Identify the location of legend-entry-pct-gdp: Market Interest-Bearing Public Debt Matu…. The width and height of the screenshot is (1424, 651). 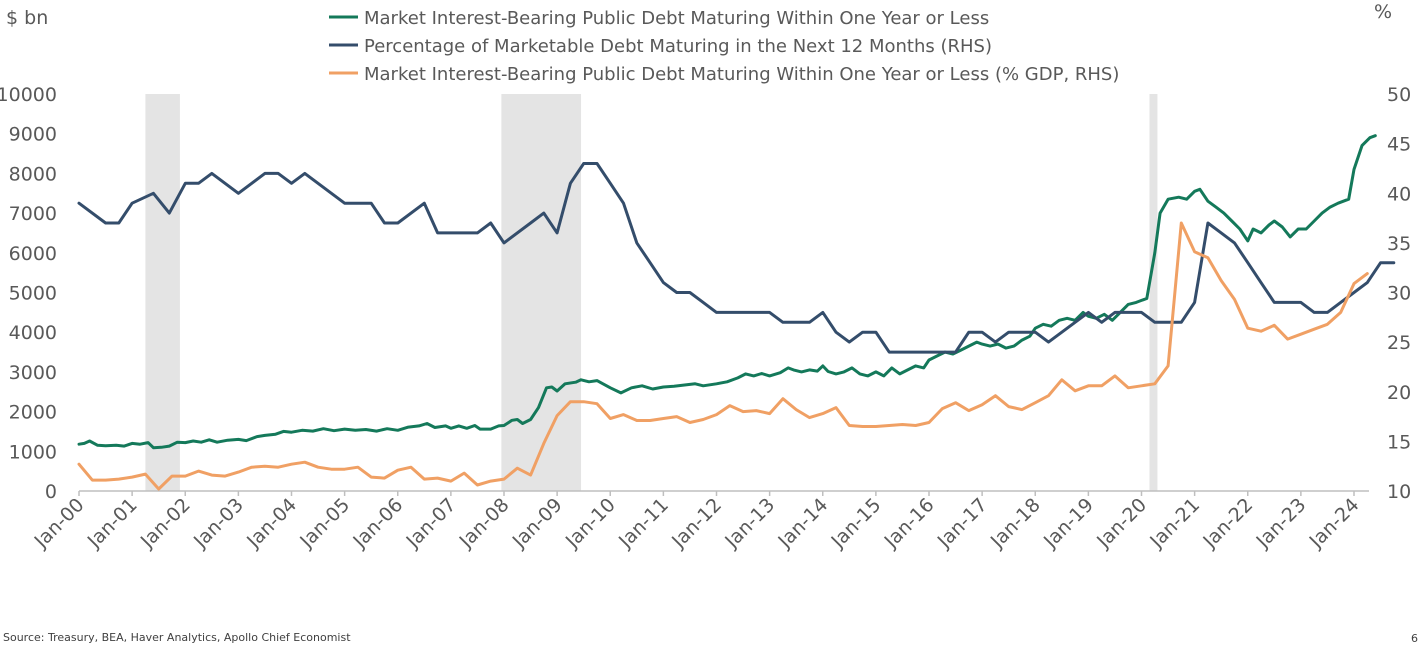
(724, 74).